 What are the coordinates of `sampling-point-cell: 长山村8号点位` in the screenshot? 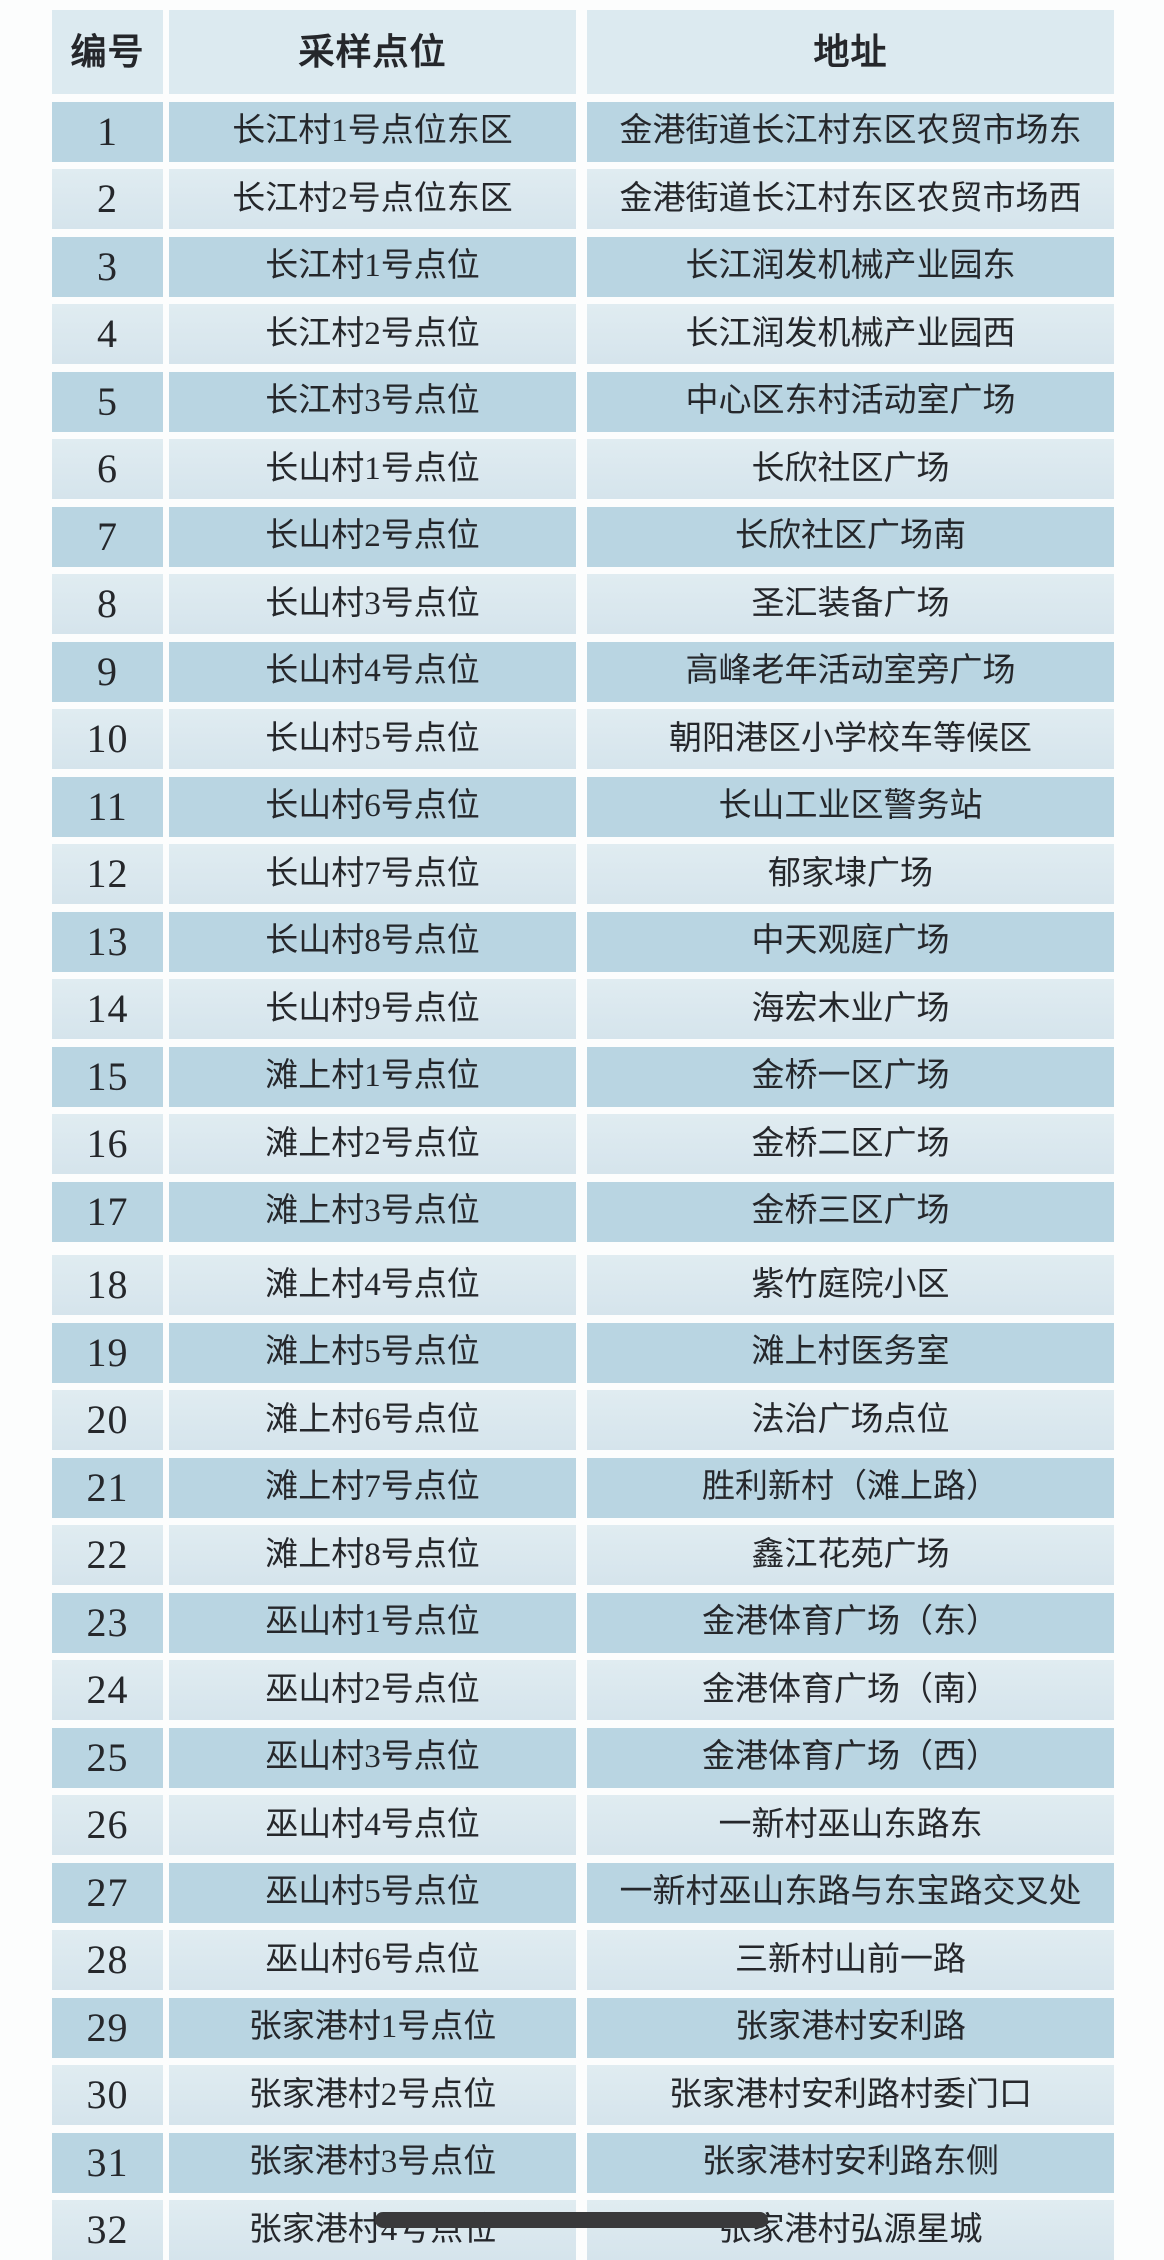 It's located at (372, 942).